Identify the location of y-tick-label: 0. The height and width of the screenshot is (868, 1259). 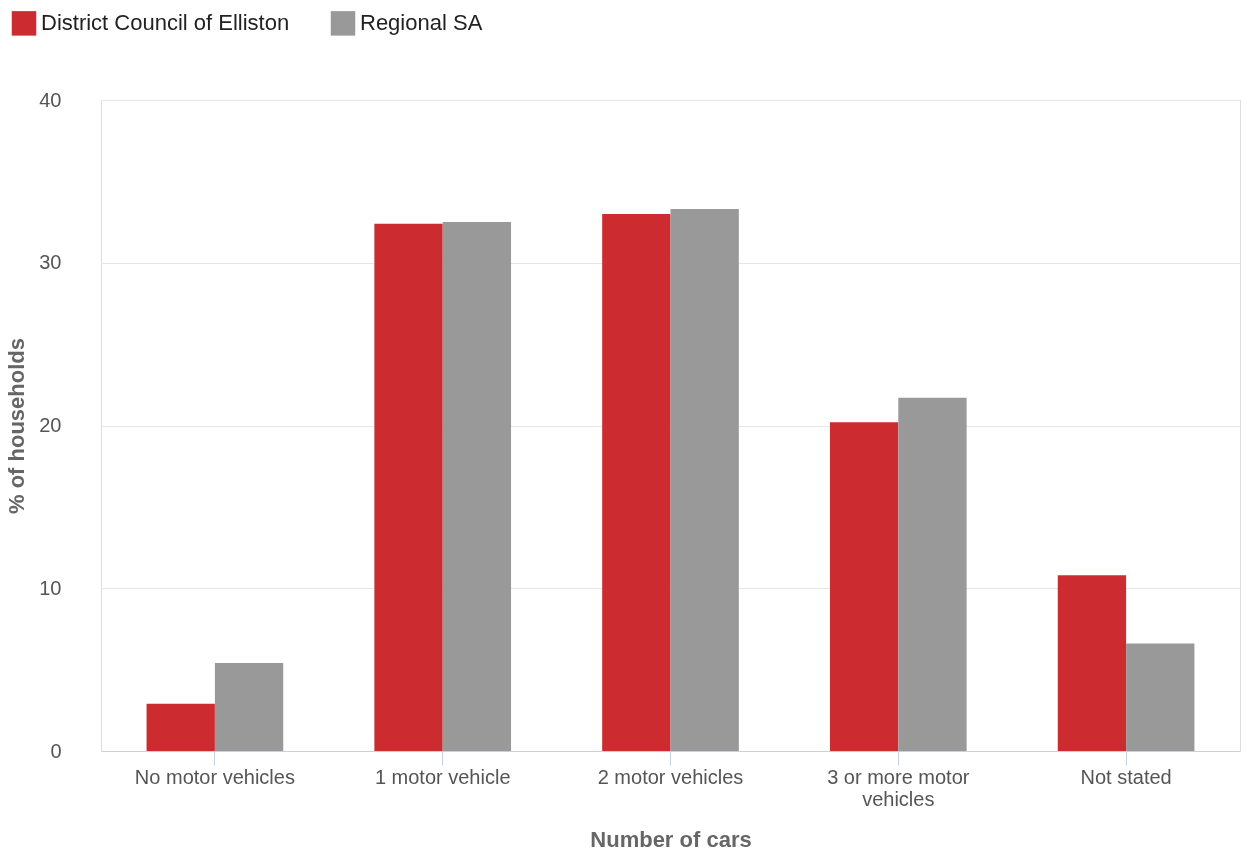
(56, 750).